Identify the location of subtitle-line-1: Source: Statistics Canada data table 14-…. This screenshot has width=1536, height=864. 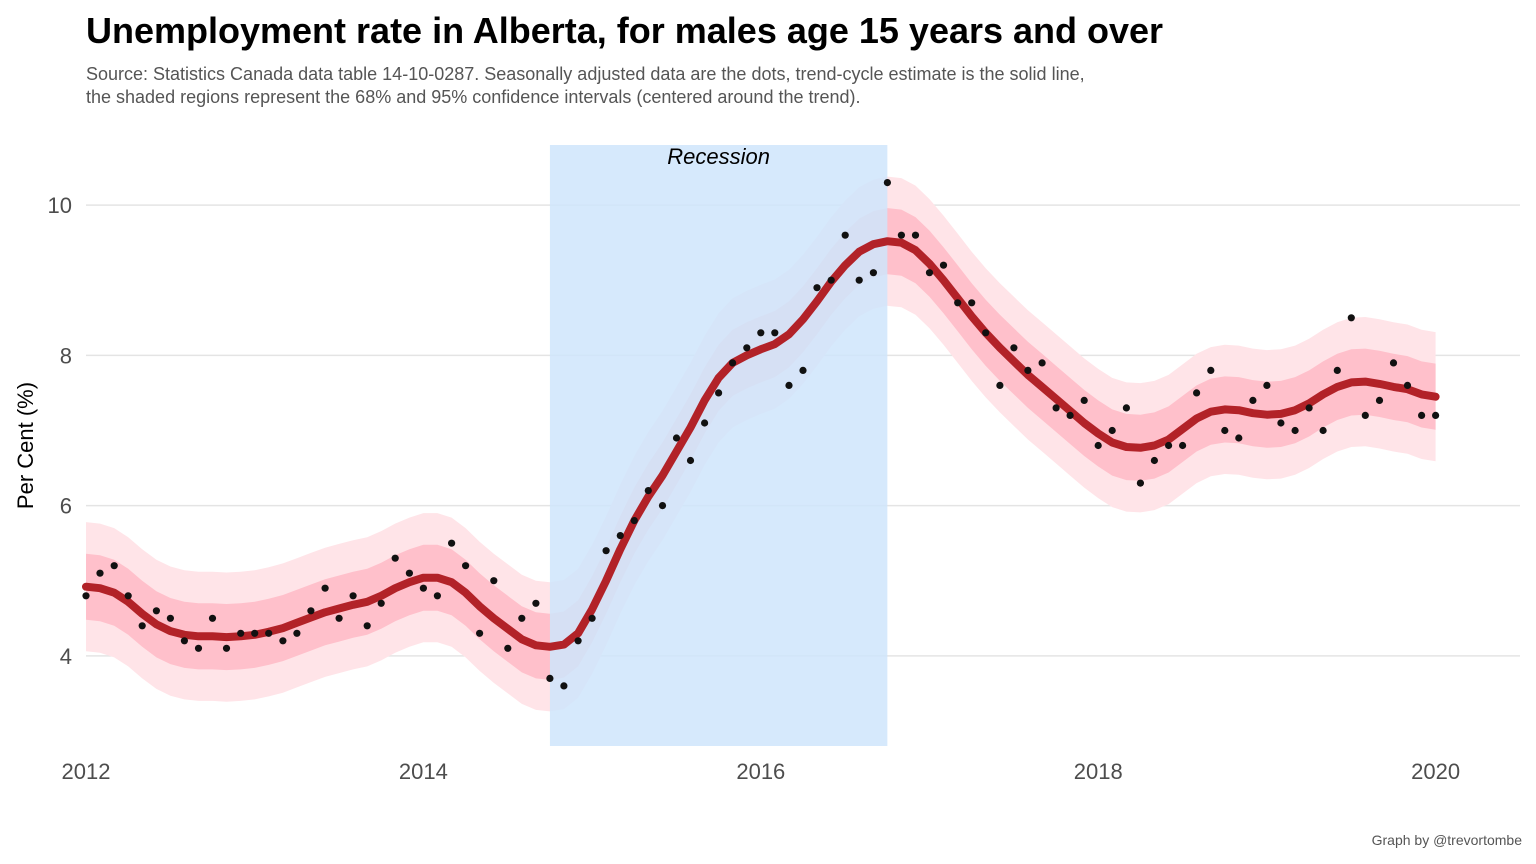
(585, 74).